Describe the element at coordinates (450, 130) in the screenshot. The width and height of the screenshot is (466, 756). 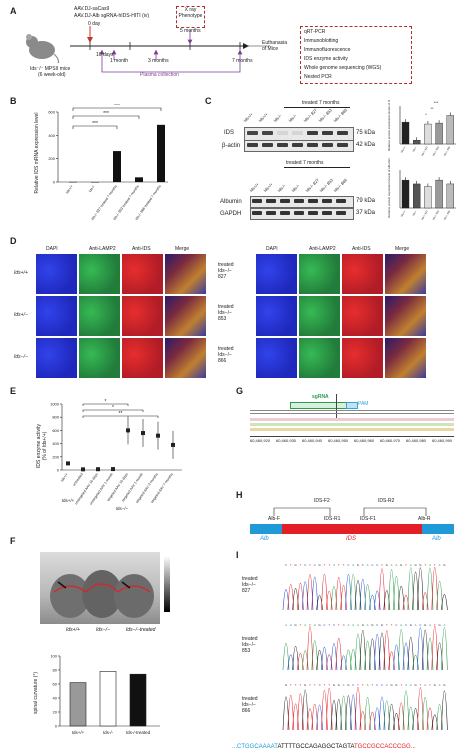
I see `c-ids-quant-bar` at that location.